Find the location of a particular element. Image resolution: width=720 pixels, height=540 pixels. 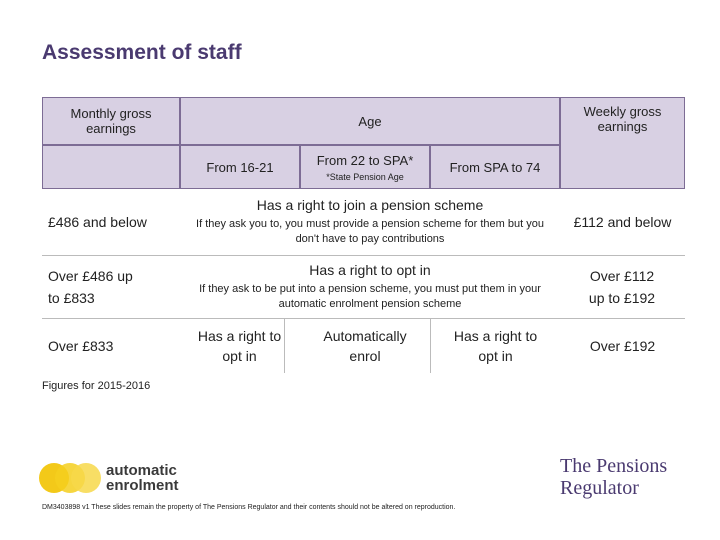

header-cell is located at coordinates (111, 167).